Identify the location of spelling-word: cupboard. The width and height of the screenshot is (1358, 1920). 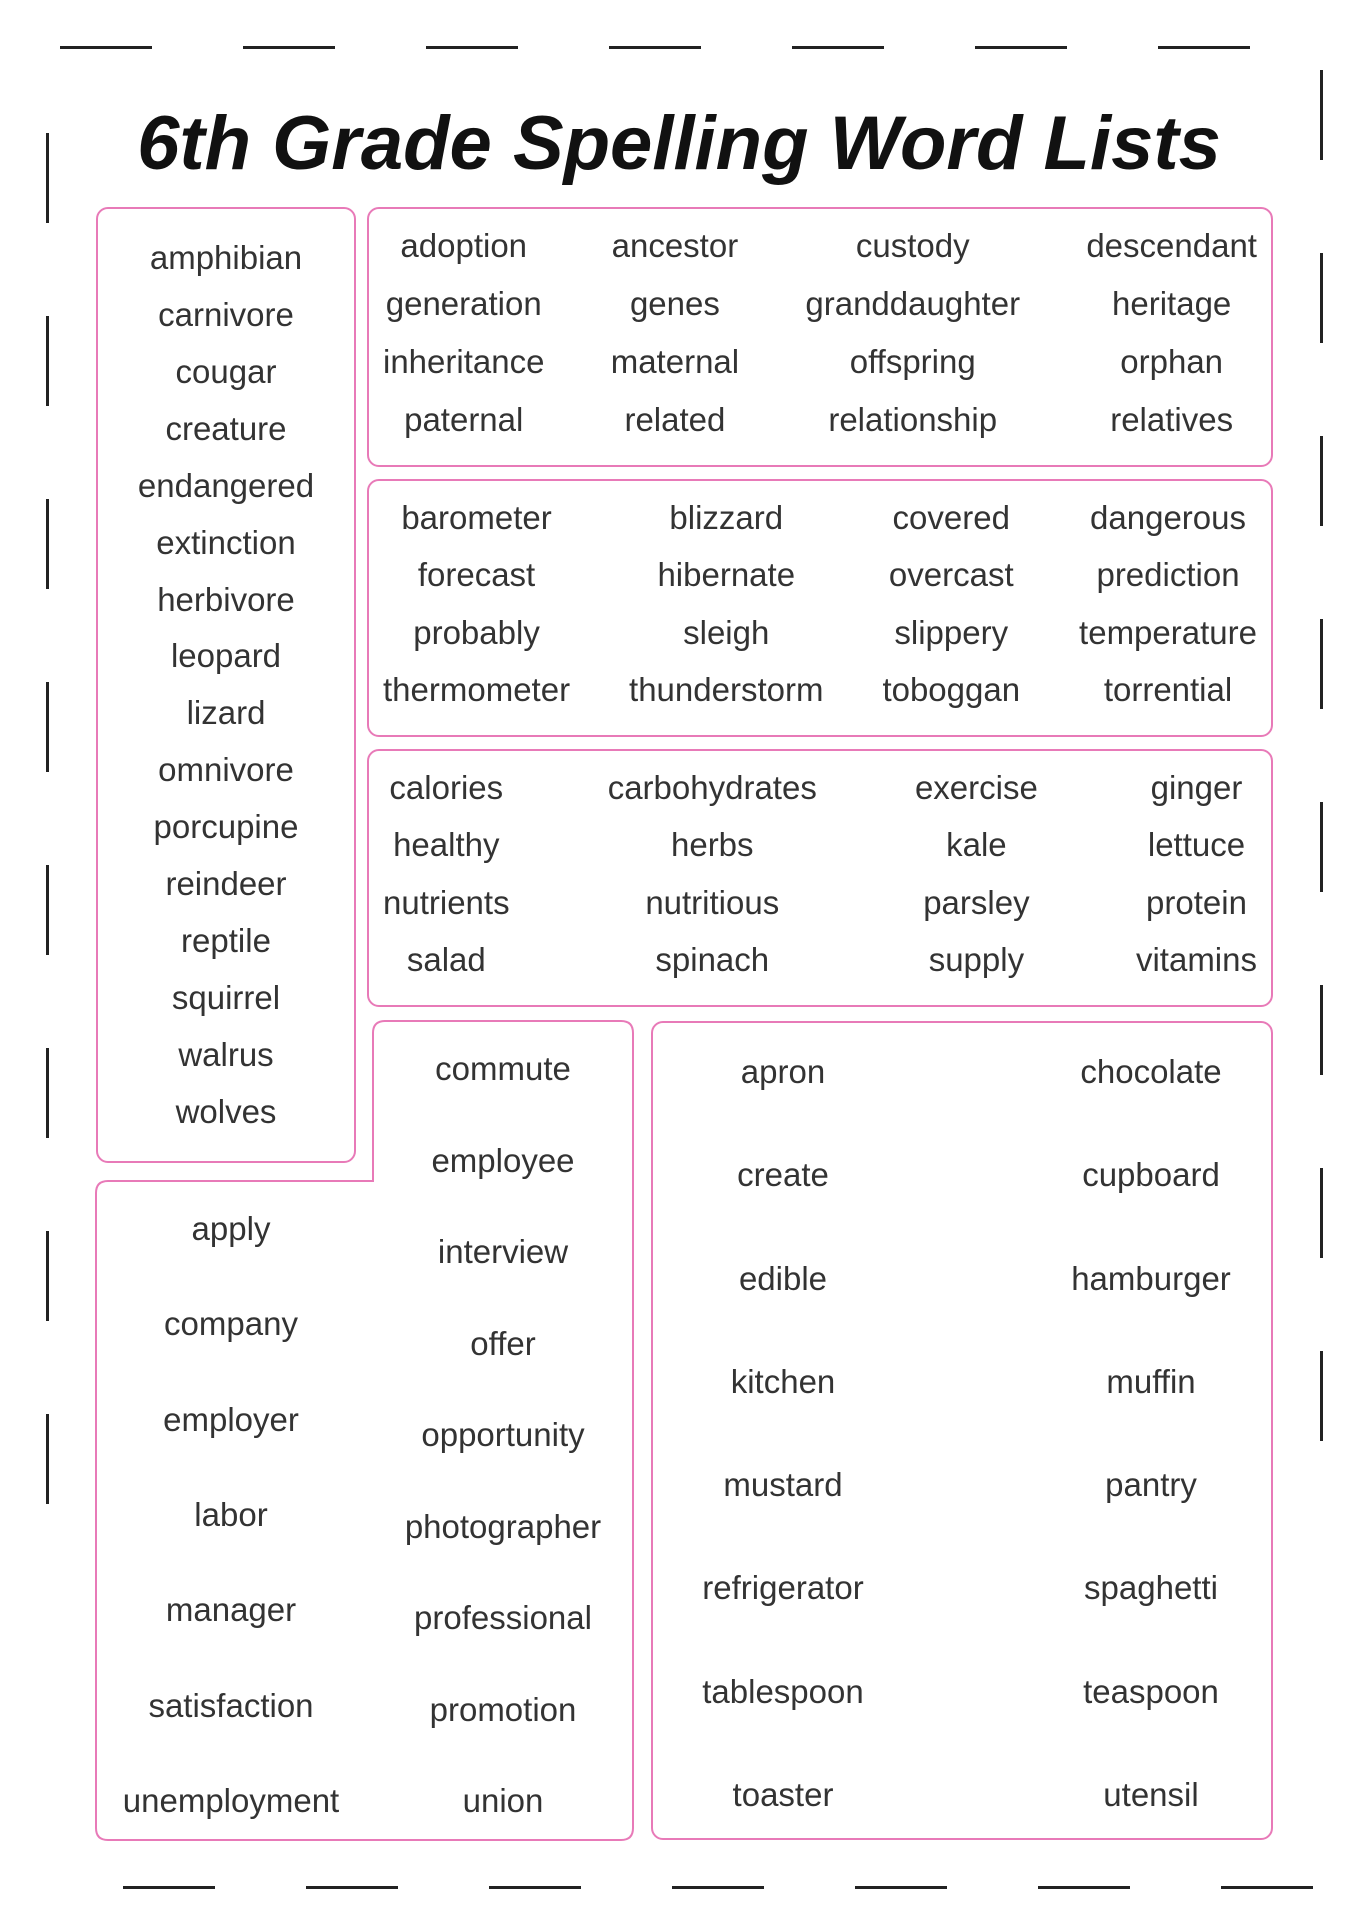
(1151, 1175).